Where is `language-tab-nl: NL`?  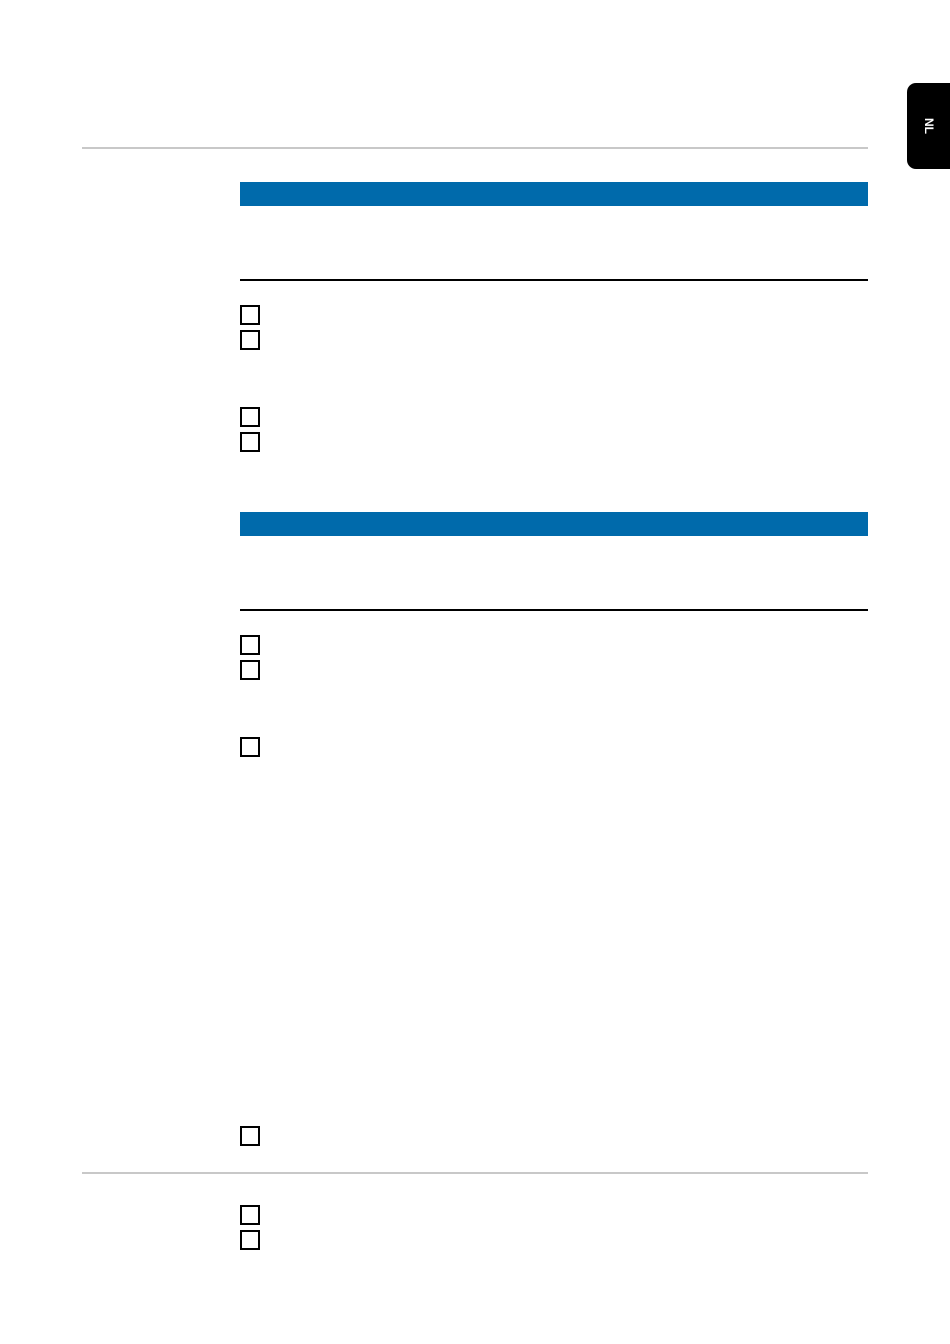 language-tab-nl: NL is located at coordinates (928, 126).